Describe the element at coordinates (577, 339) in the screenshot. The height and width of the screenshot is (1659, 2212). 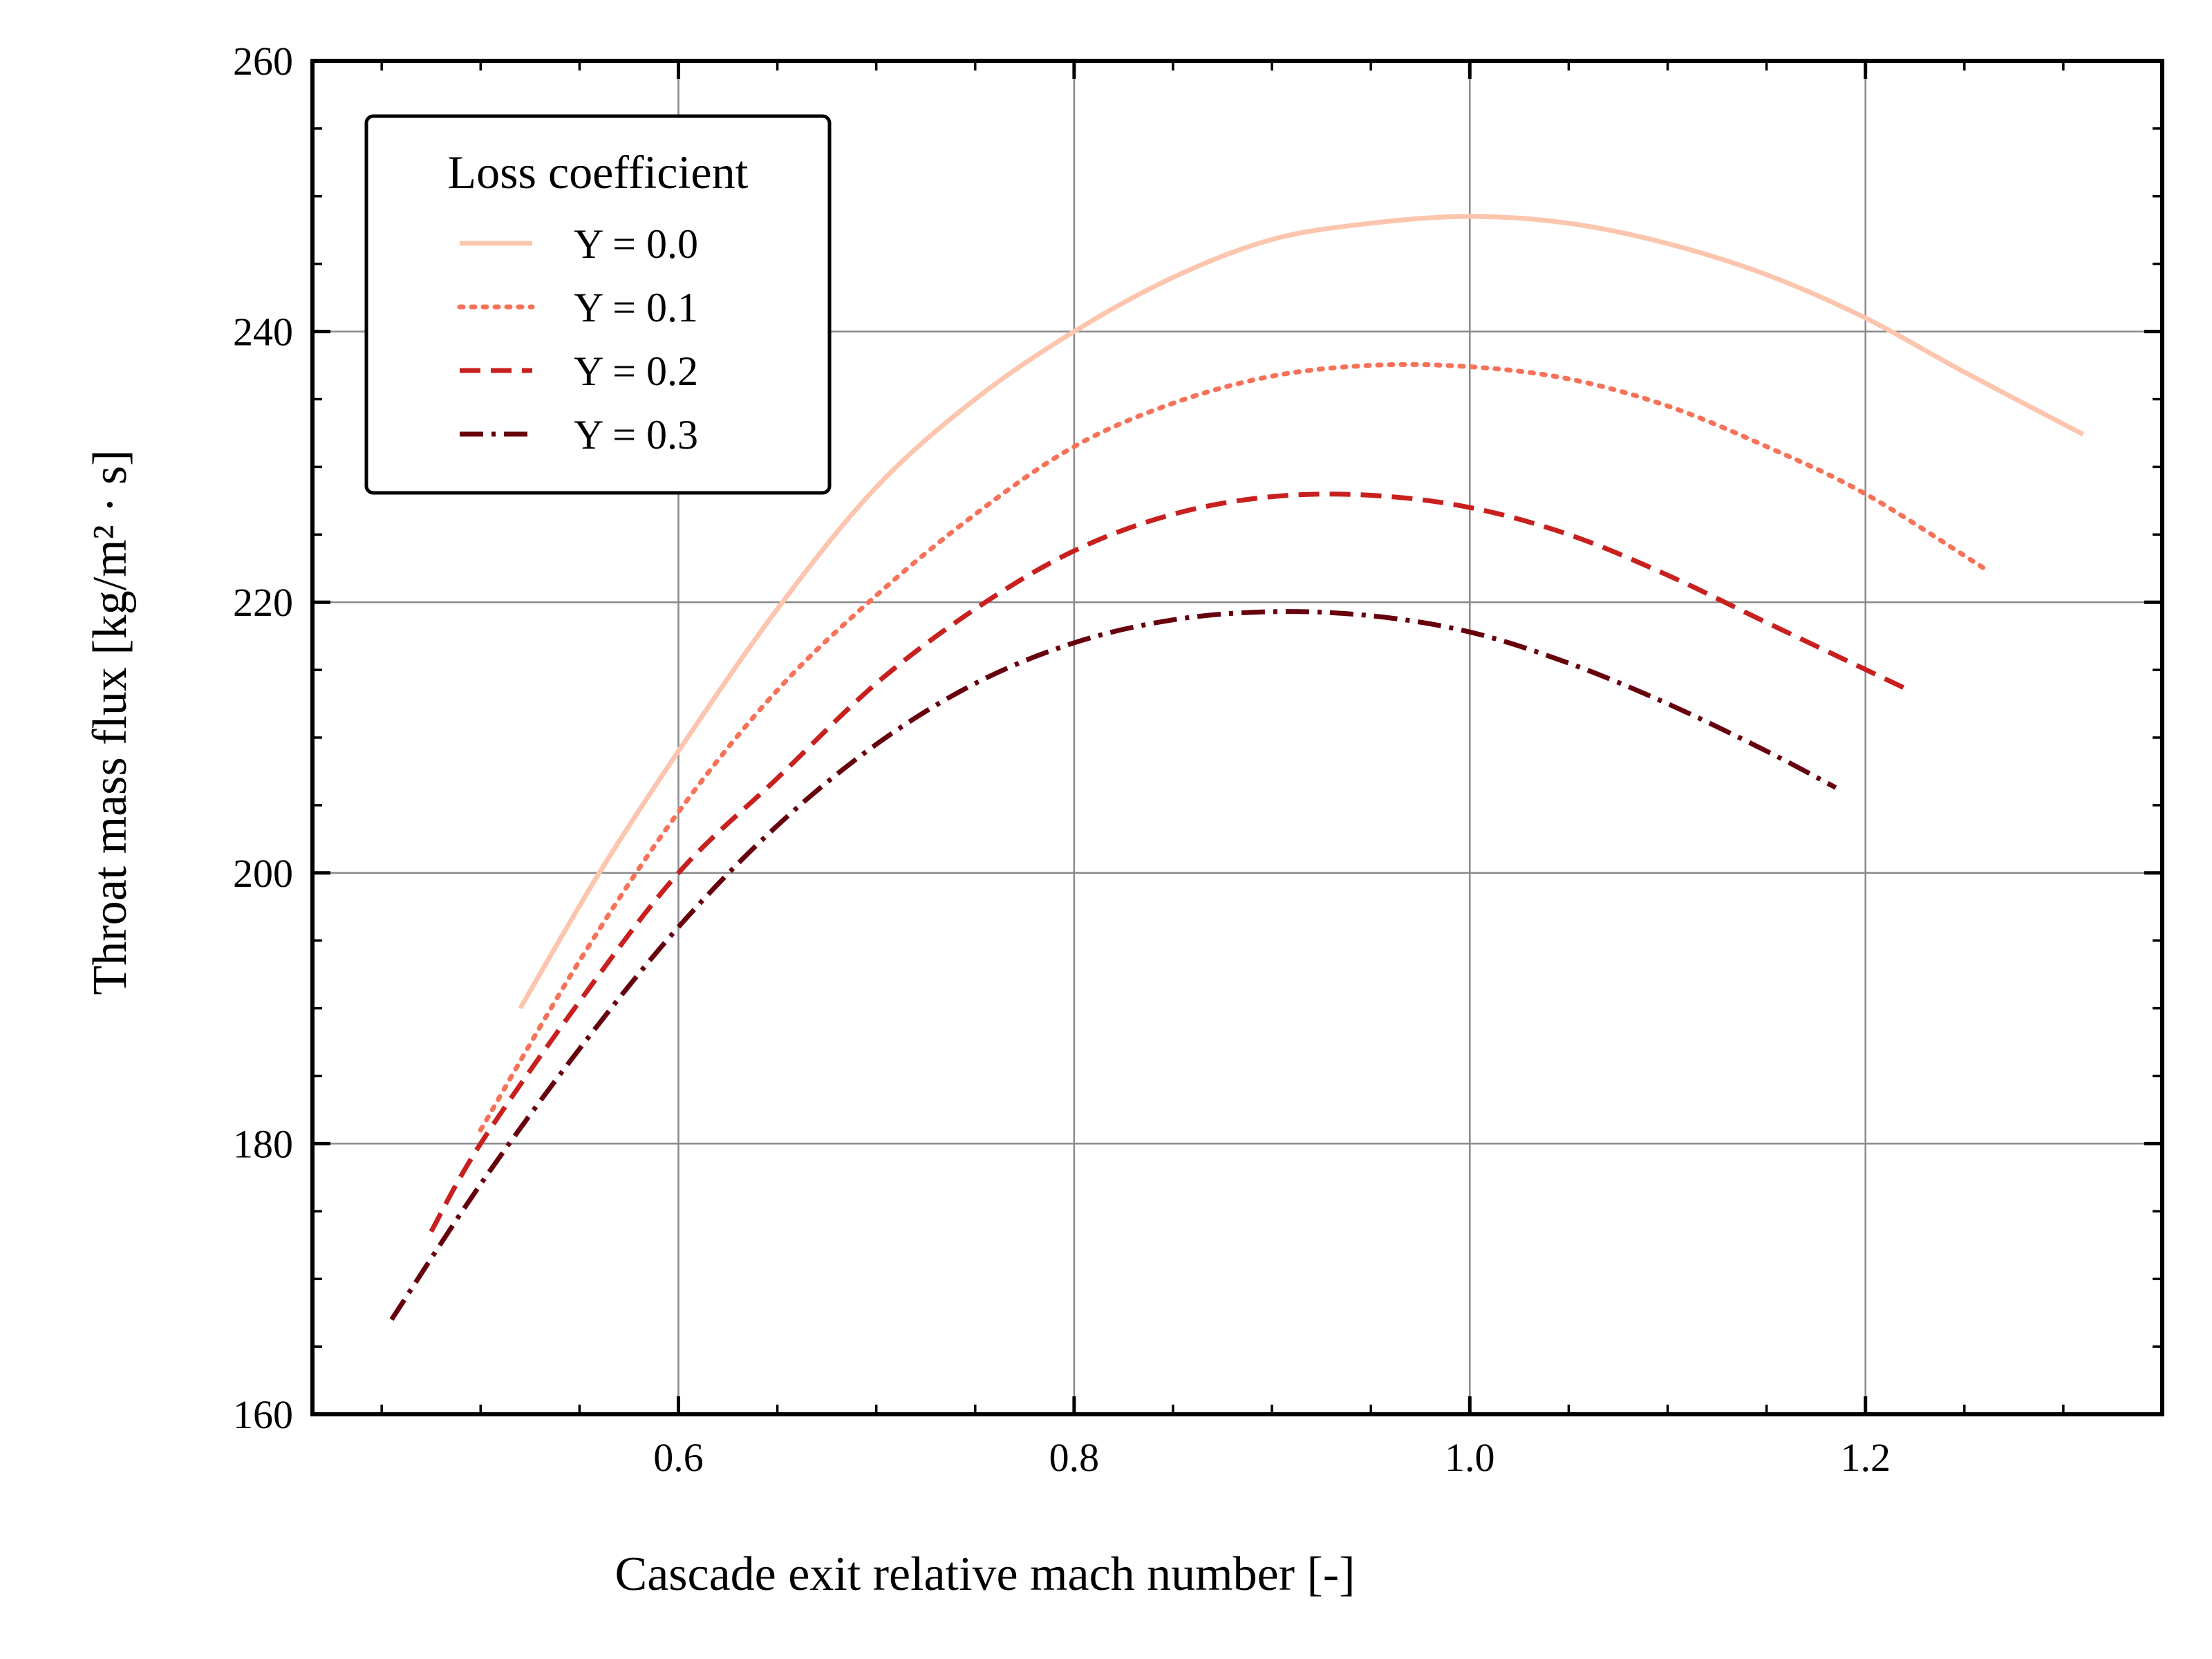
I see `legend-entries: Y = 0.0 Y = 0.1 Y = 0.2 Y = 0.3` at that location.